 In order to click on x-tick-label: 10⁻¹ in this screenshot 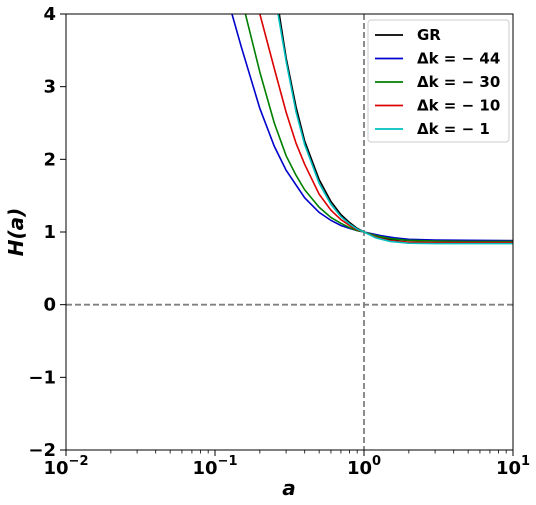, I will do `click(214, 466)`.